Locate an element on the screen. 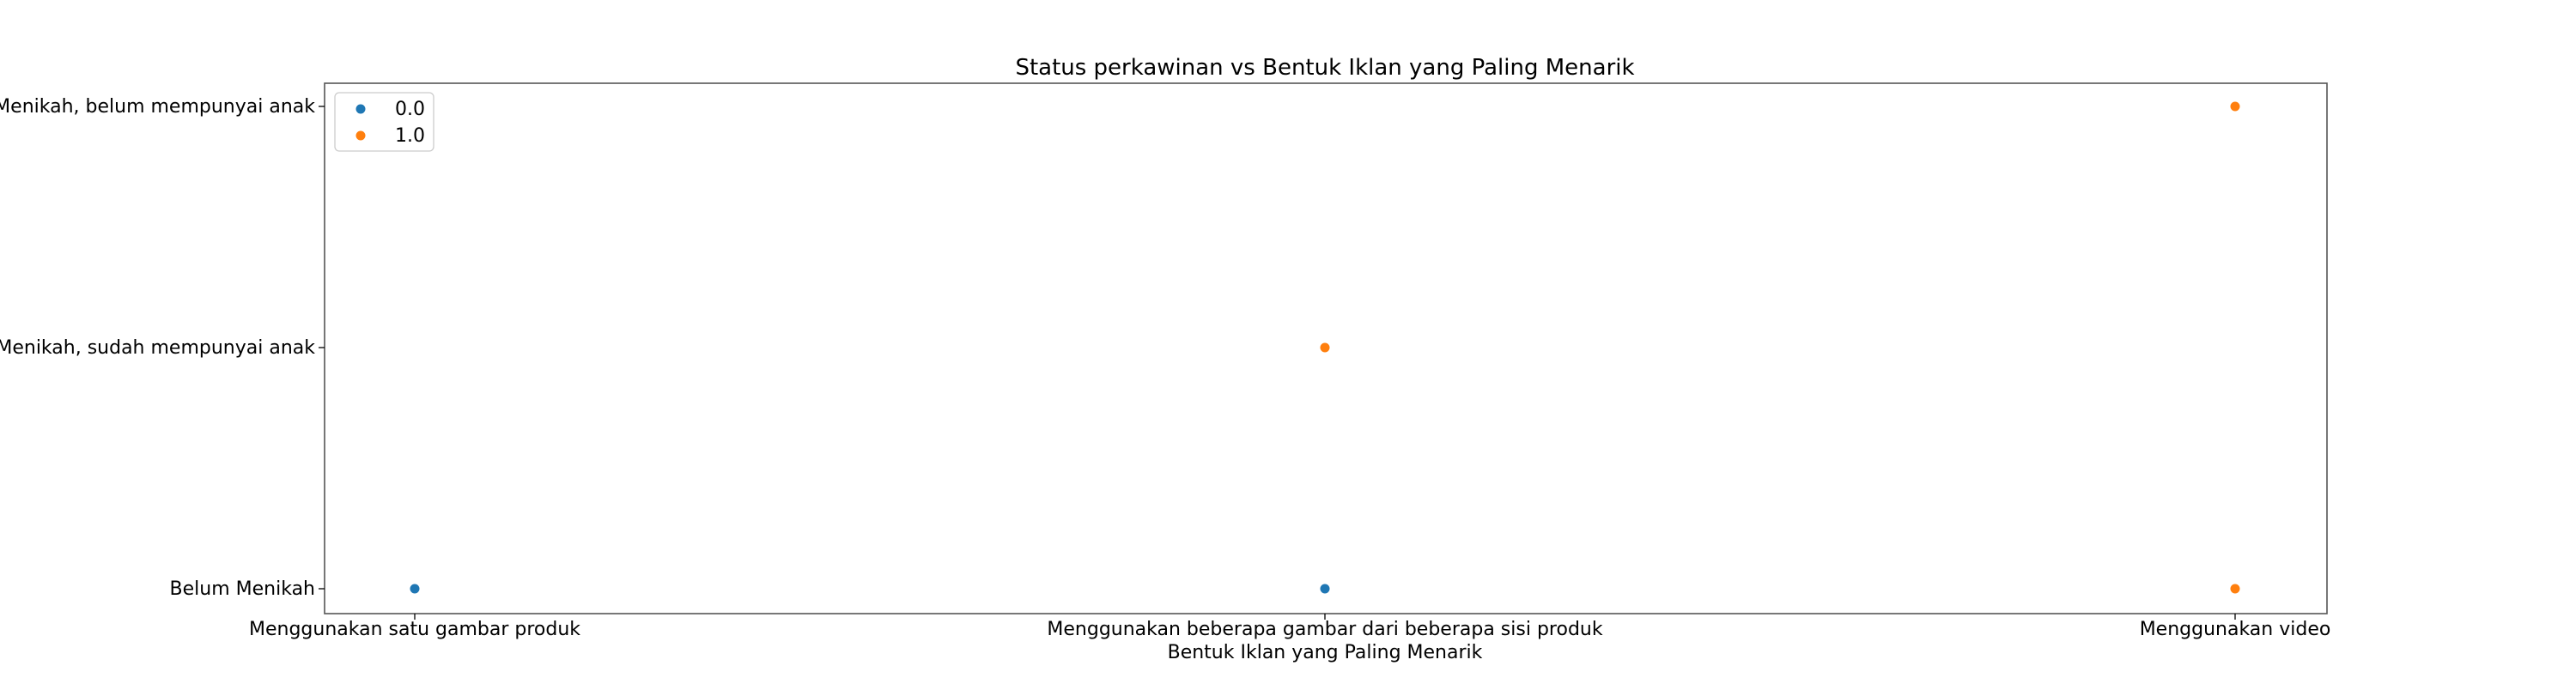 This screenshot has width=2576, height=690. legend-label: 0.0 is located at coordinates (410, 109).